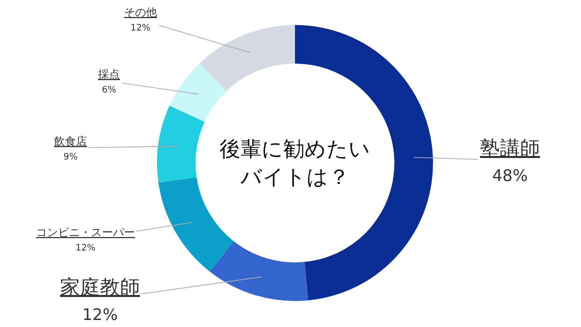  What do you see at coordinates (85, 232) in the screenshot?
I see `slice-label: コンビニ・スーパー` at bounding box center [85, 232].